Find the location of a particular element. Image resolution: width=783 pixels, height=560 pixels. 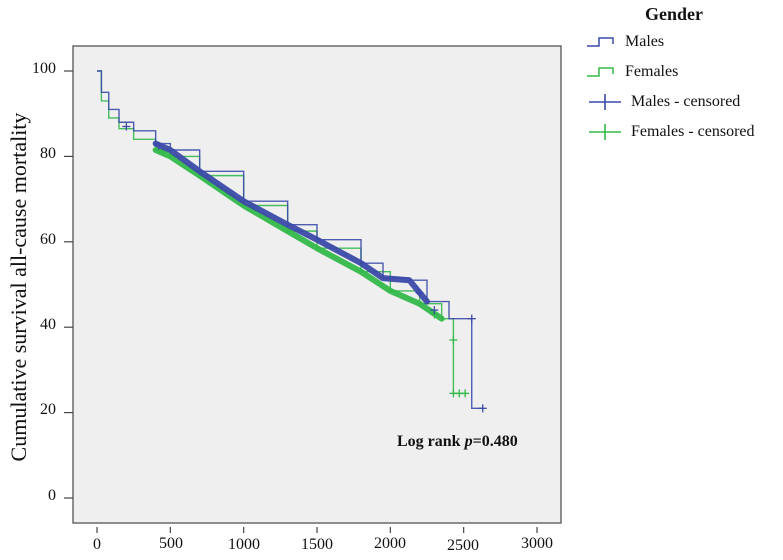

x-tick-2000: 2000 is located at coordinates (390, 543).